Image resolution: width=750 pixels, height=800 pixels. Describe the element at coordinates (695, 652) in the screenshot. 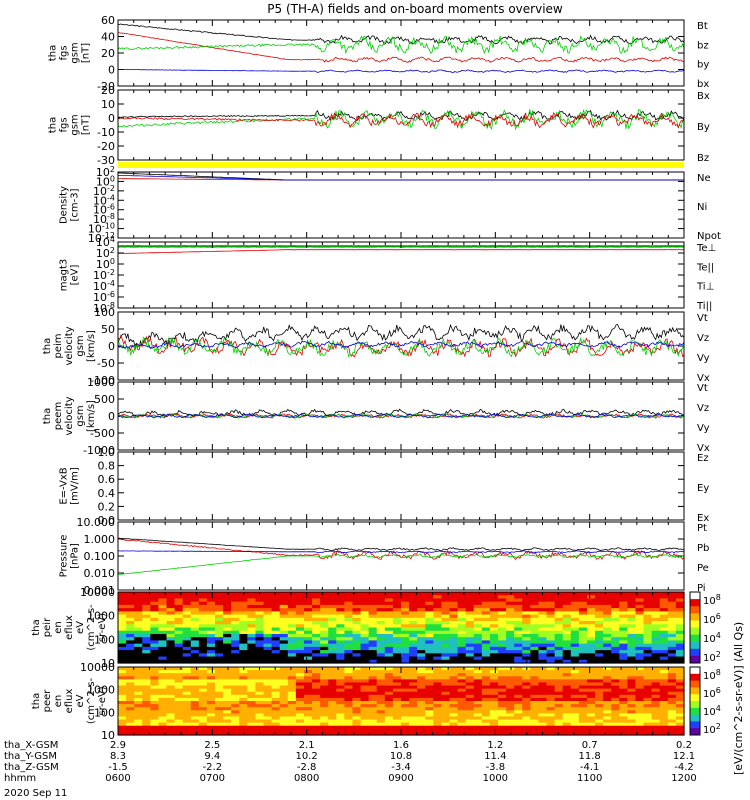

I see `colorbar-segment` at that location.